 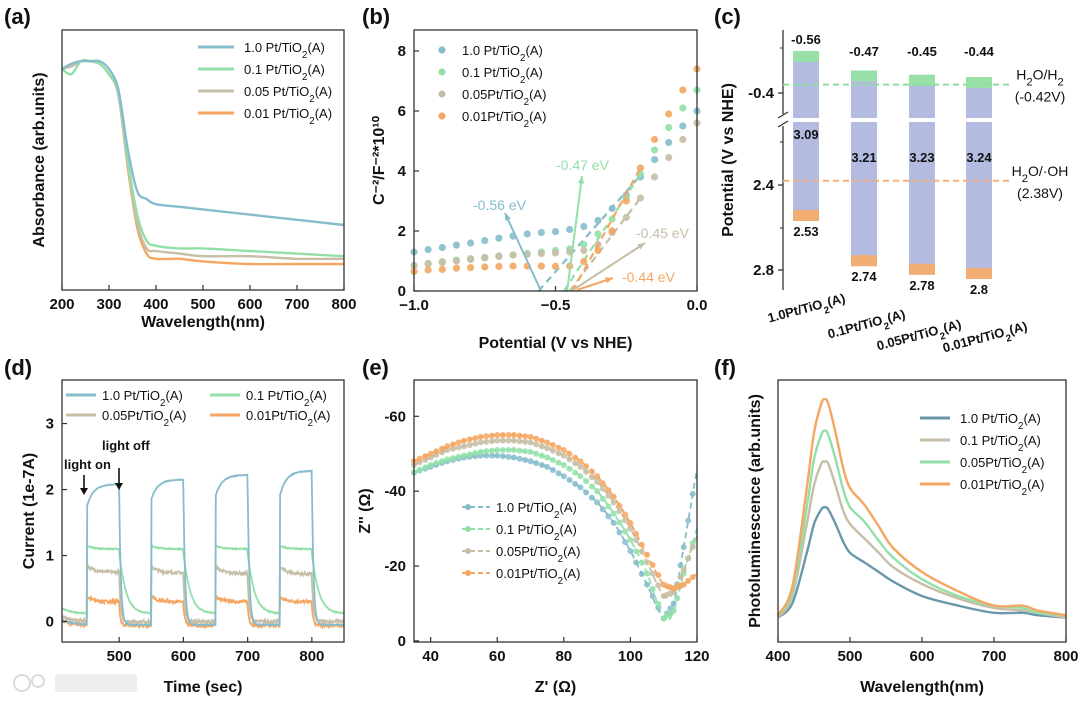 I want to click on x-axis-label: Wavelength(nm), so click(x=203, y=322).